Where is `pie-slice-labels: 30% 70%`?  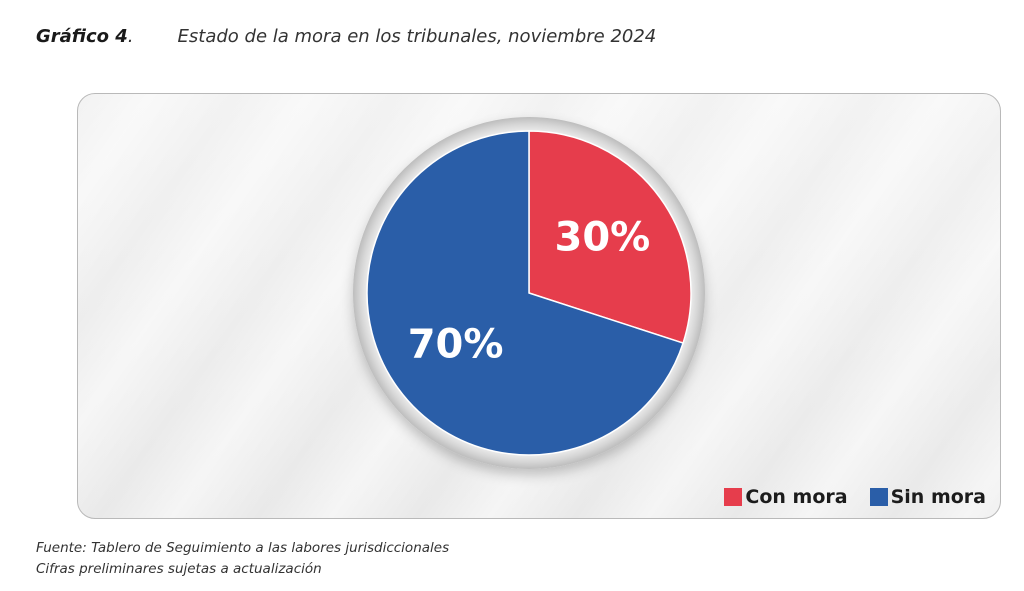 pie-slice-labels: 30% 70% is located at coordinates (529, 291).